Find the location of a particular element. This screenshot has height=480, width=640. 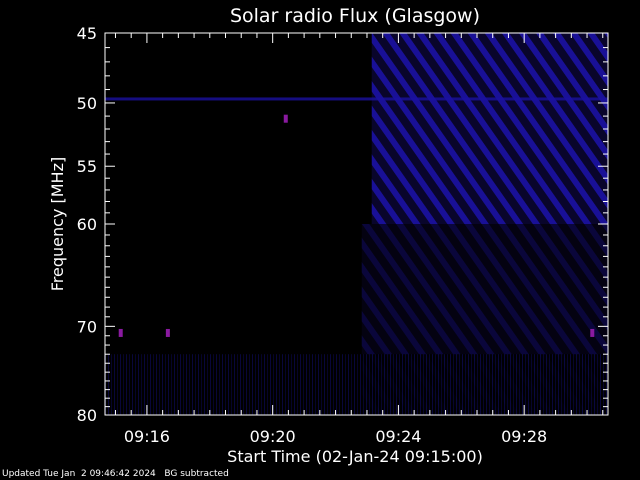

chart-title: Solar radio Flux (Glasgow) is located at coordinates (355, 16).